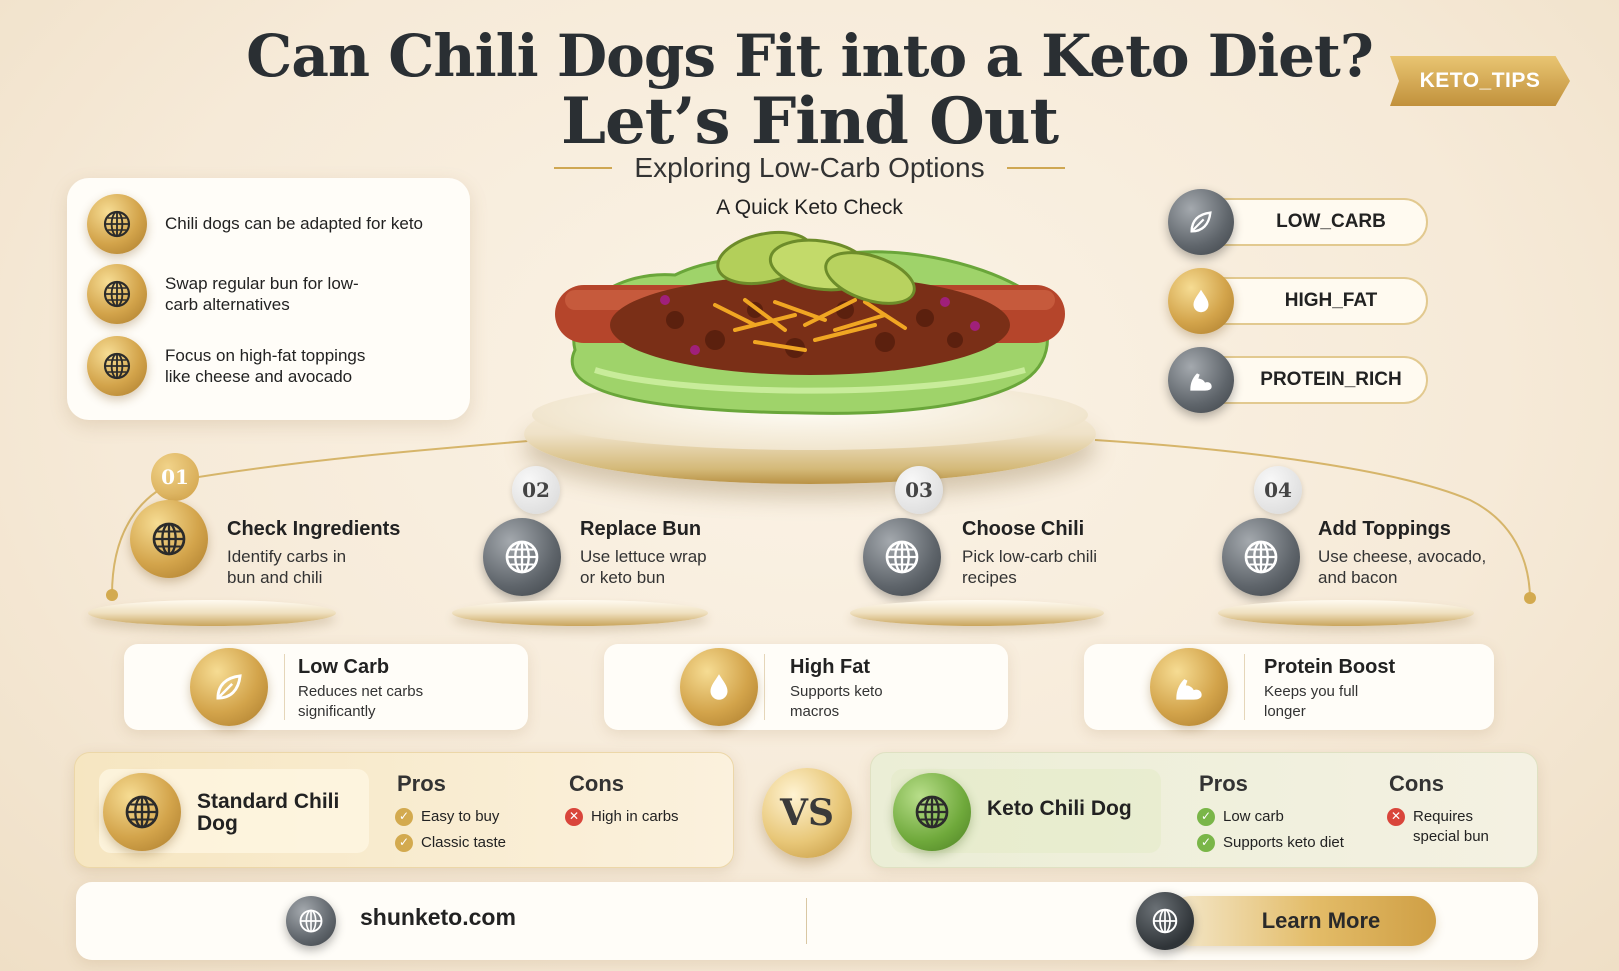 The width and height of the screenshot is (1619, 971). I want to click on pro-item: ✓ Easy to buy, so click(447, 817).